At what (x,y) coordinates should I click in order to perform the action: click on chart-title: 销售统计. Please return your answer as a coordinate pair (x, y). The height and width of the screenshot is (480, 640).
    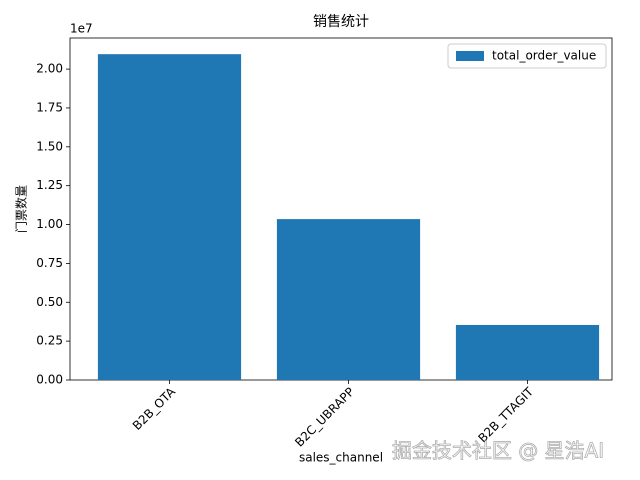
    Looking at the image, I should click on (341, 22).